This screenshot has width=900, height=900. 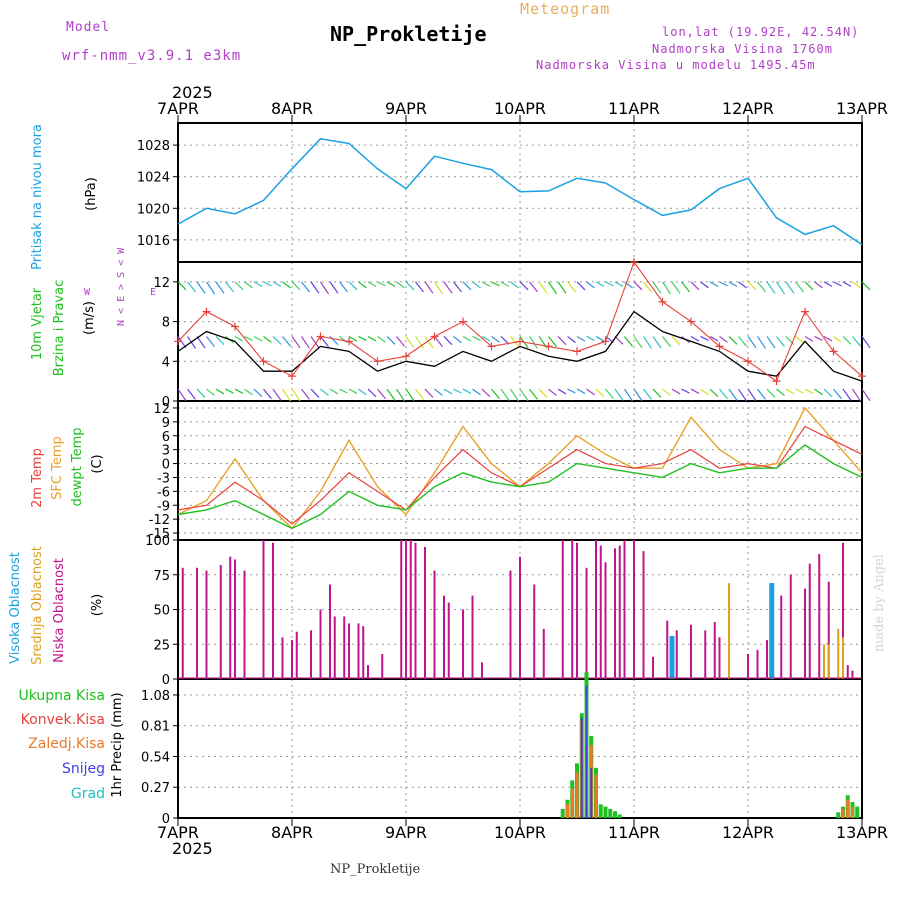 I want to click on x-tick-label-top: 12APR, so click(x=748, y=108).